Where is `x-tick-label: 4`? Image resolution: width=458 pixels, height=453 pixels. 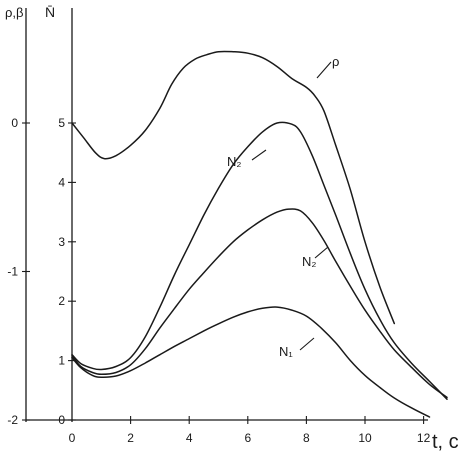
x-tick-label: 4 is located at coordinates (189, 438).